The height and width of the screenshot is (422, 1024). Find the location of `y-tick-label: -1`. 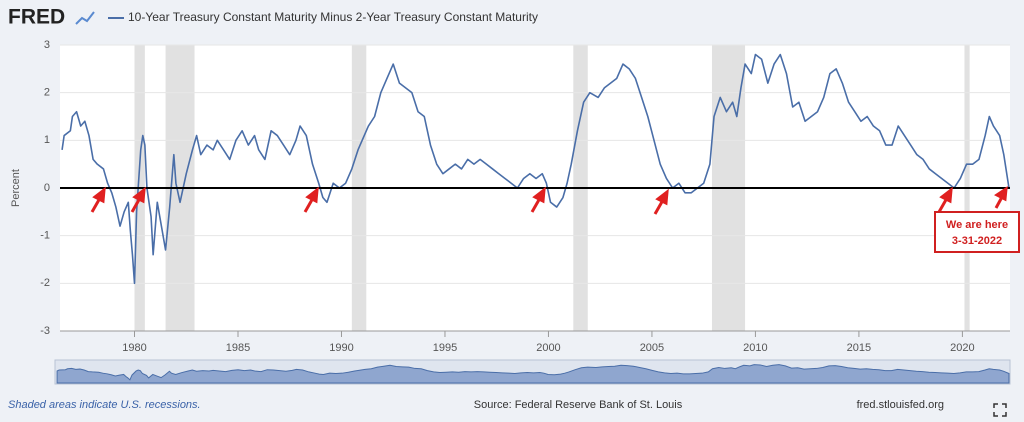

y-tick-label: -1 is located at coordinates (45, 236).